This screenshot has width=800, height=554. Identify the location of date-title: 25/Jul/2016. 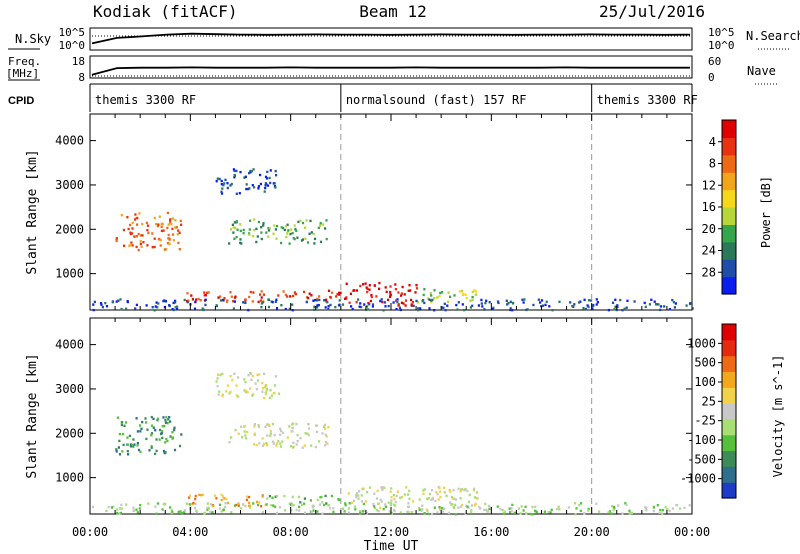
(652, 11).